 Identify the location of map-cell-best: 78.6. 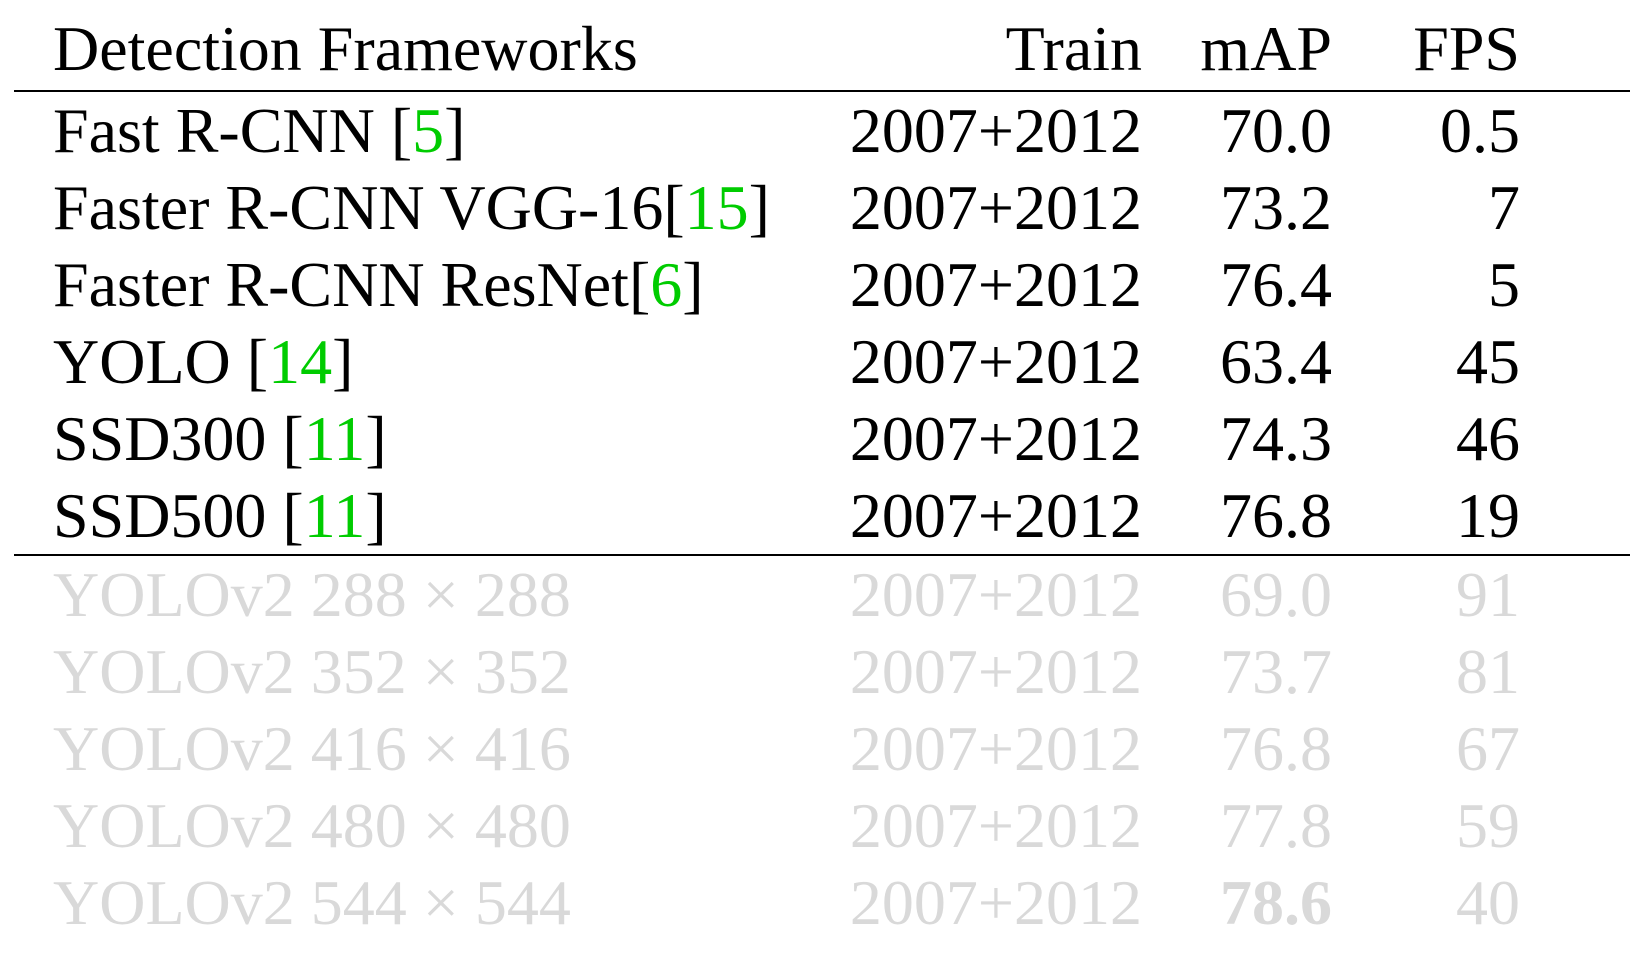
(1276, 902).